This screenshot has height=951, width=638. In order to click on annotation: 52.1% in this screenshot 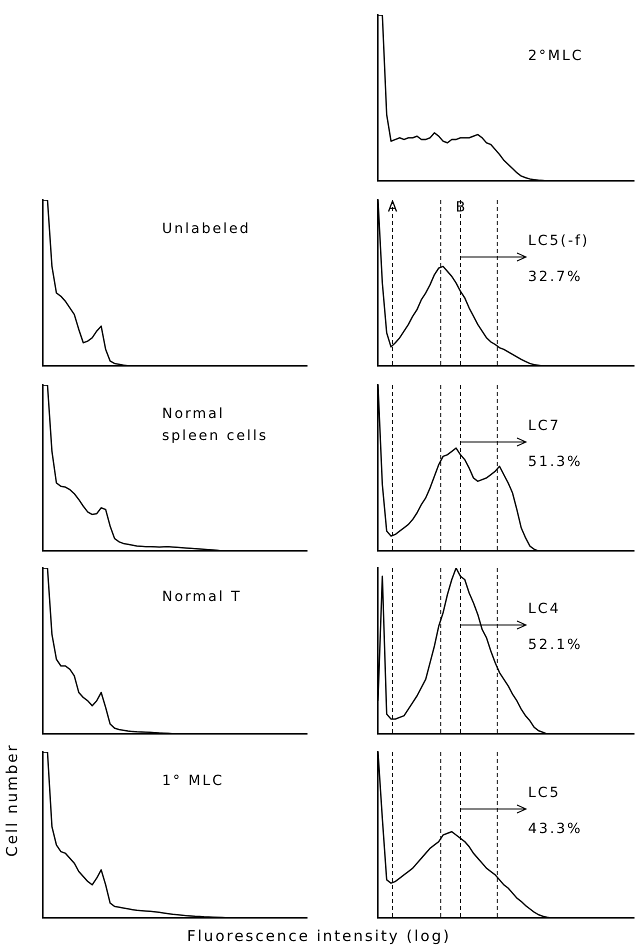, I will do `click(555, 645)`.